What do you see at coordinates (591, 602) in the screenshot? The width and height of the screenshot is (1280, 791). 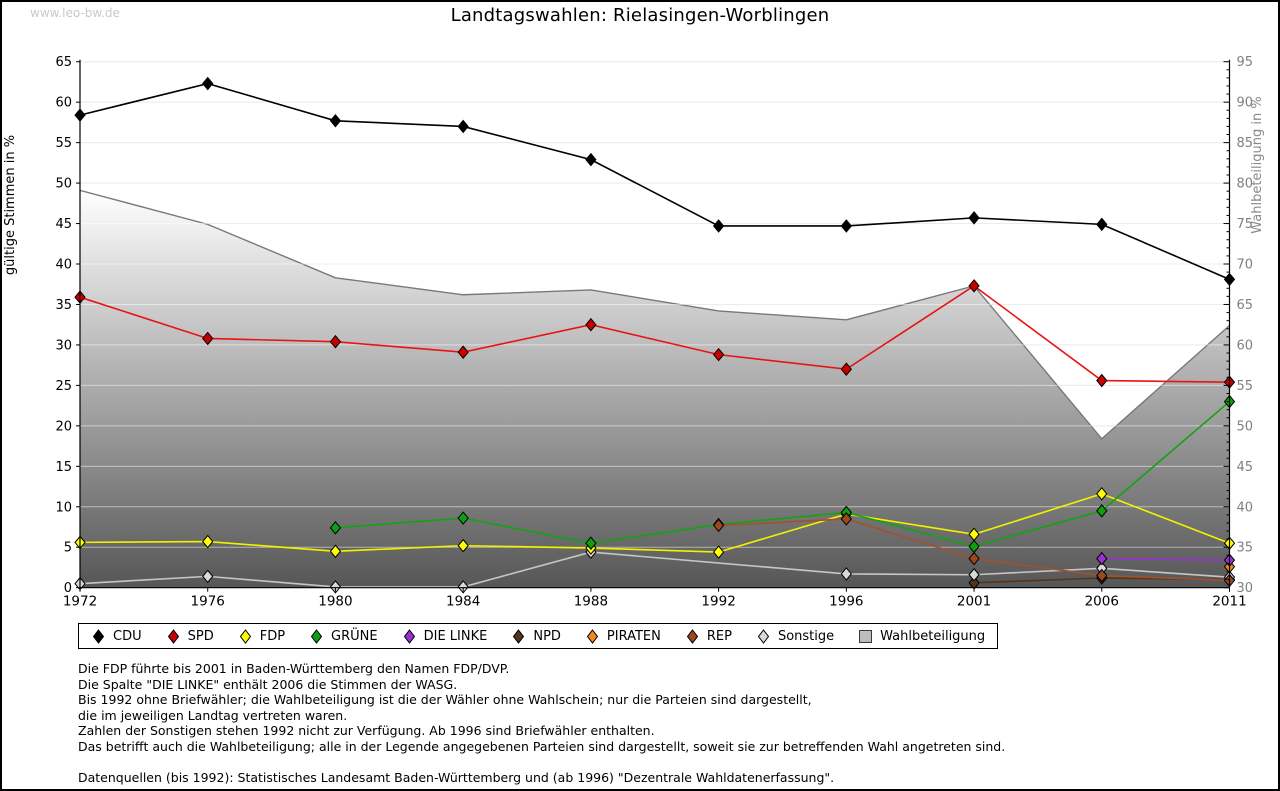 I see `svg-text: 1988` at bounding box center [591, 602].